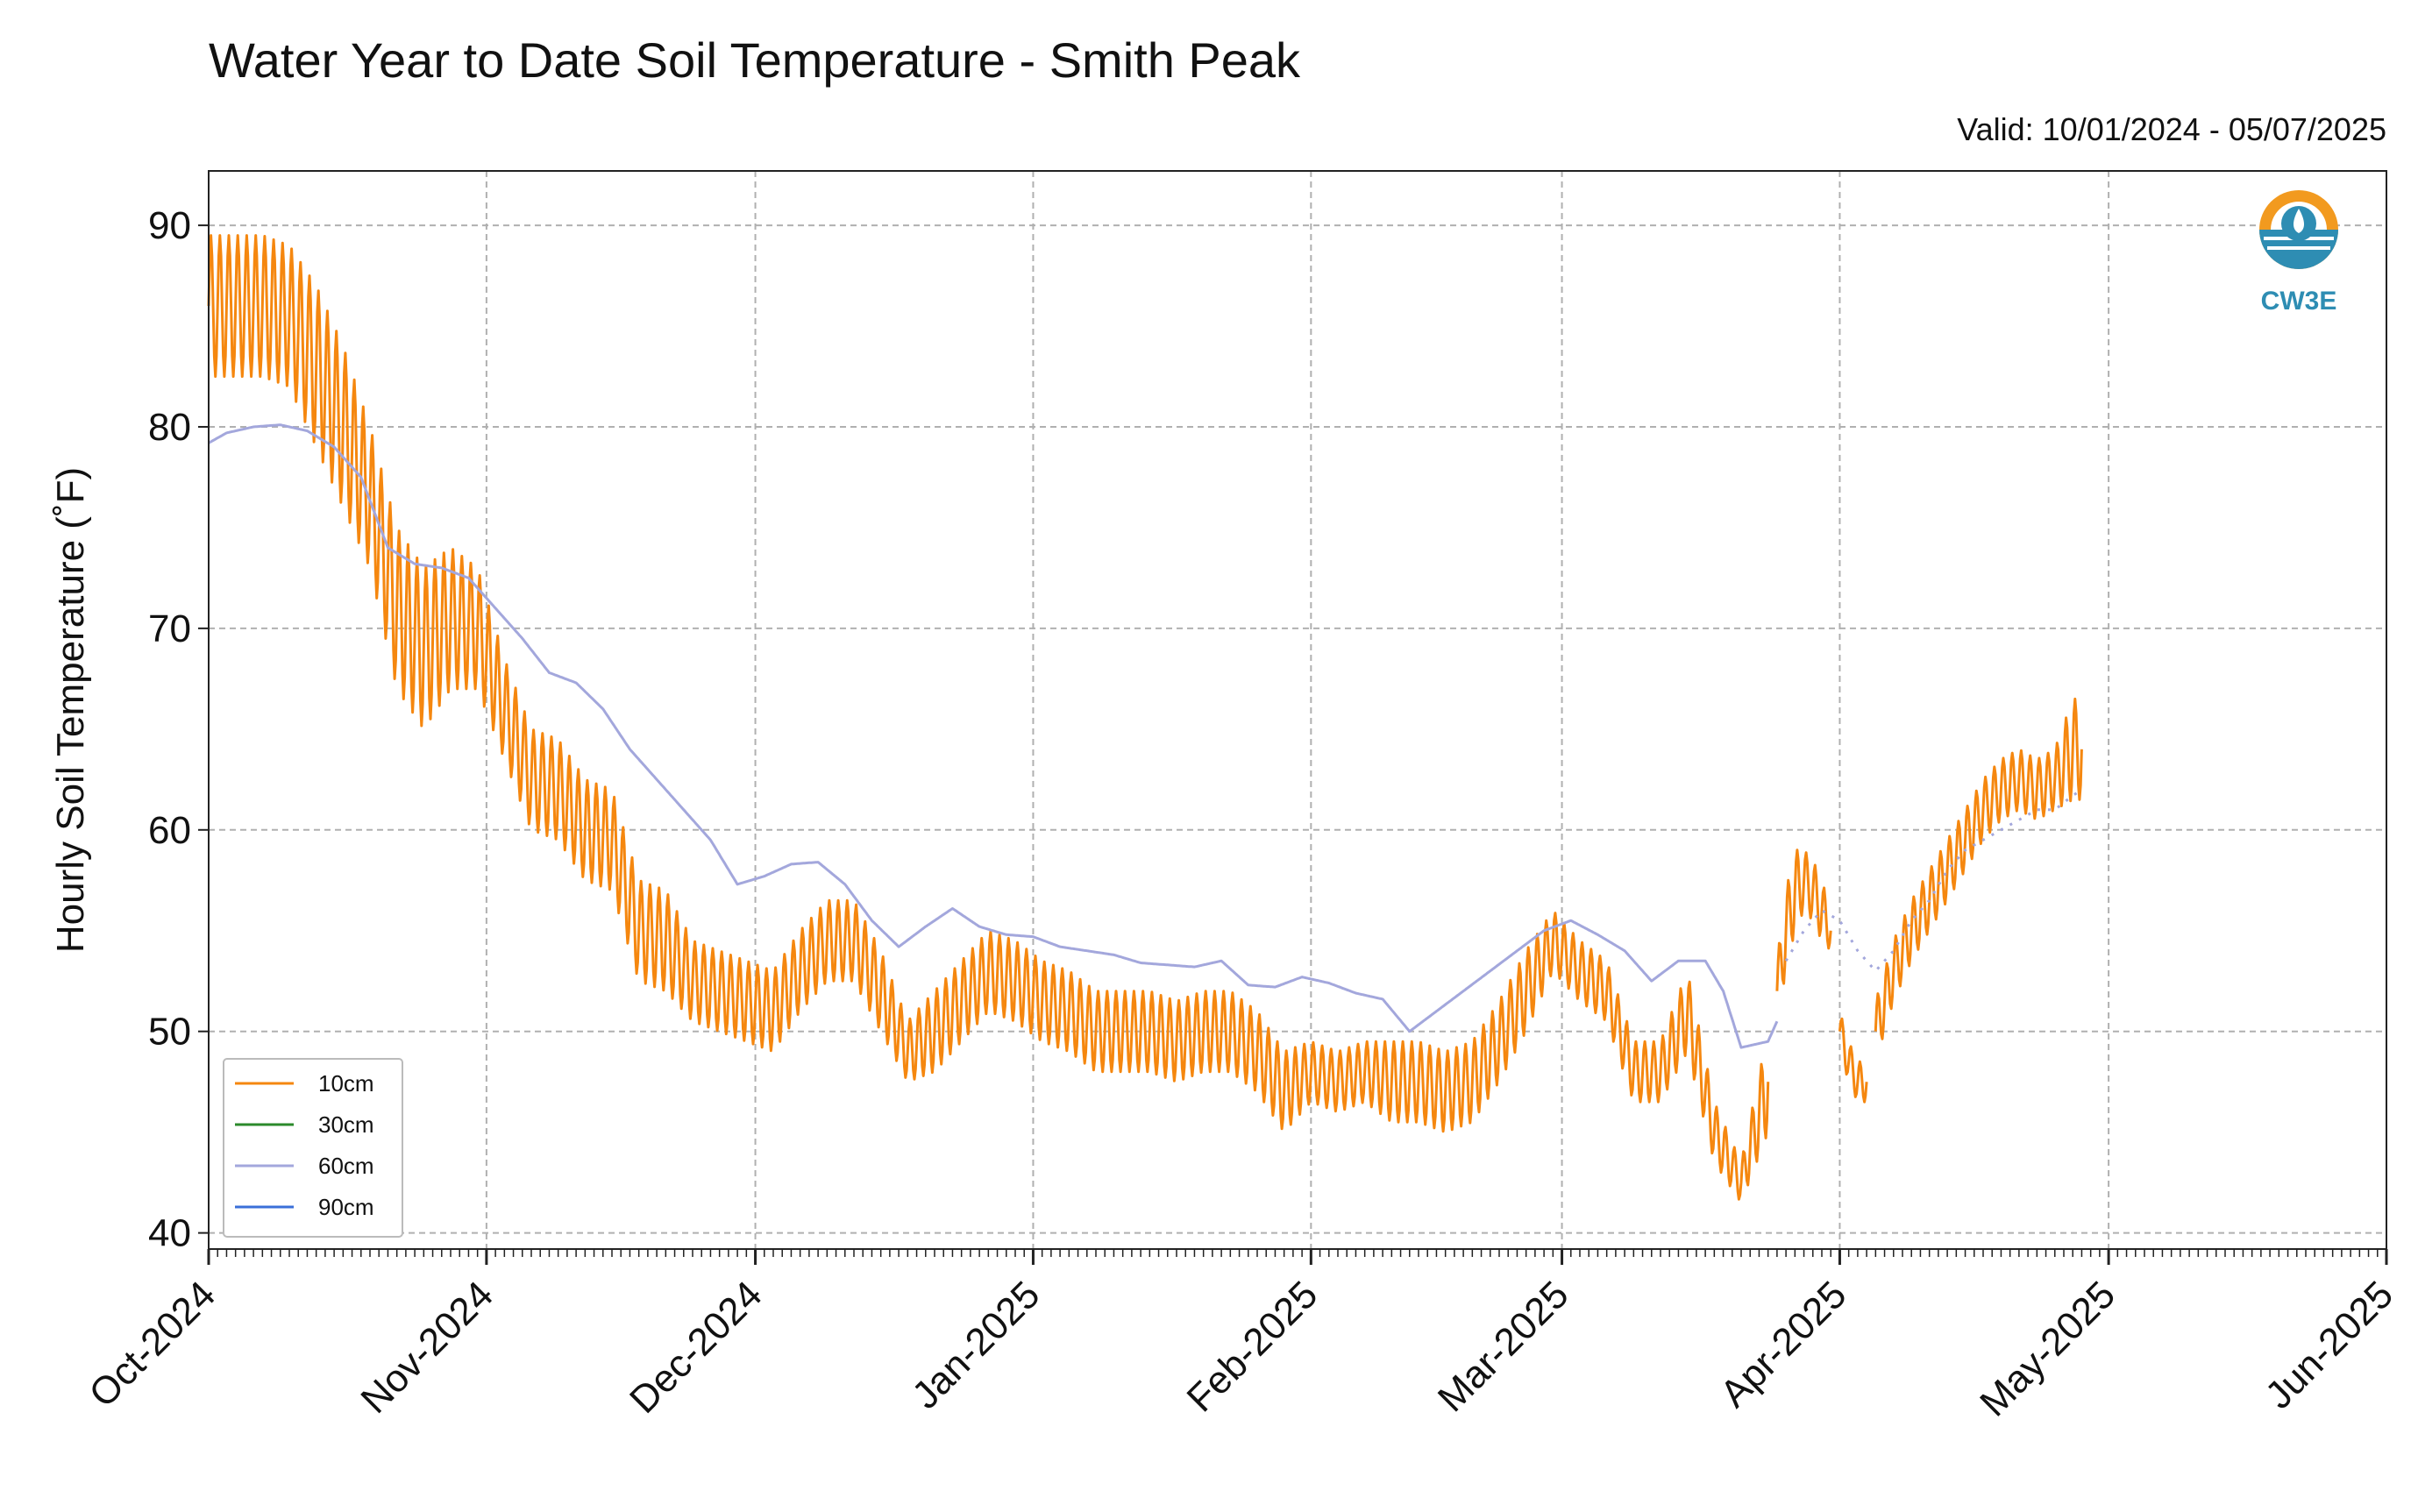 The width and height of the screenshot is (2418, 1512). What do you see at coordinates (70, 710) in the screenshot?
I see `y-axis-label: Hourly Soil Temperature (˚F)` at bounding box center [70, 710].